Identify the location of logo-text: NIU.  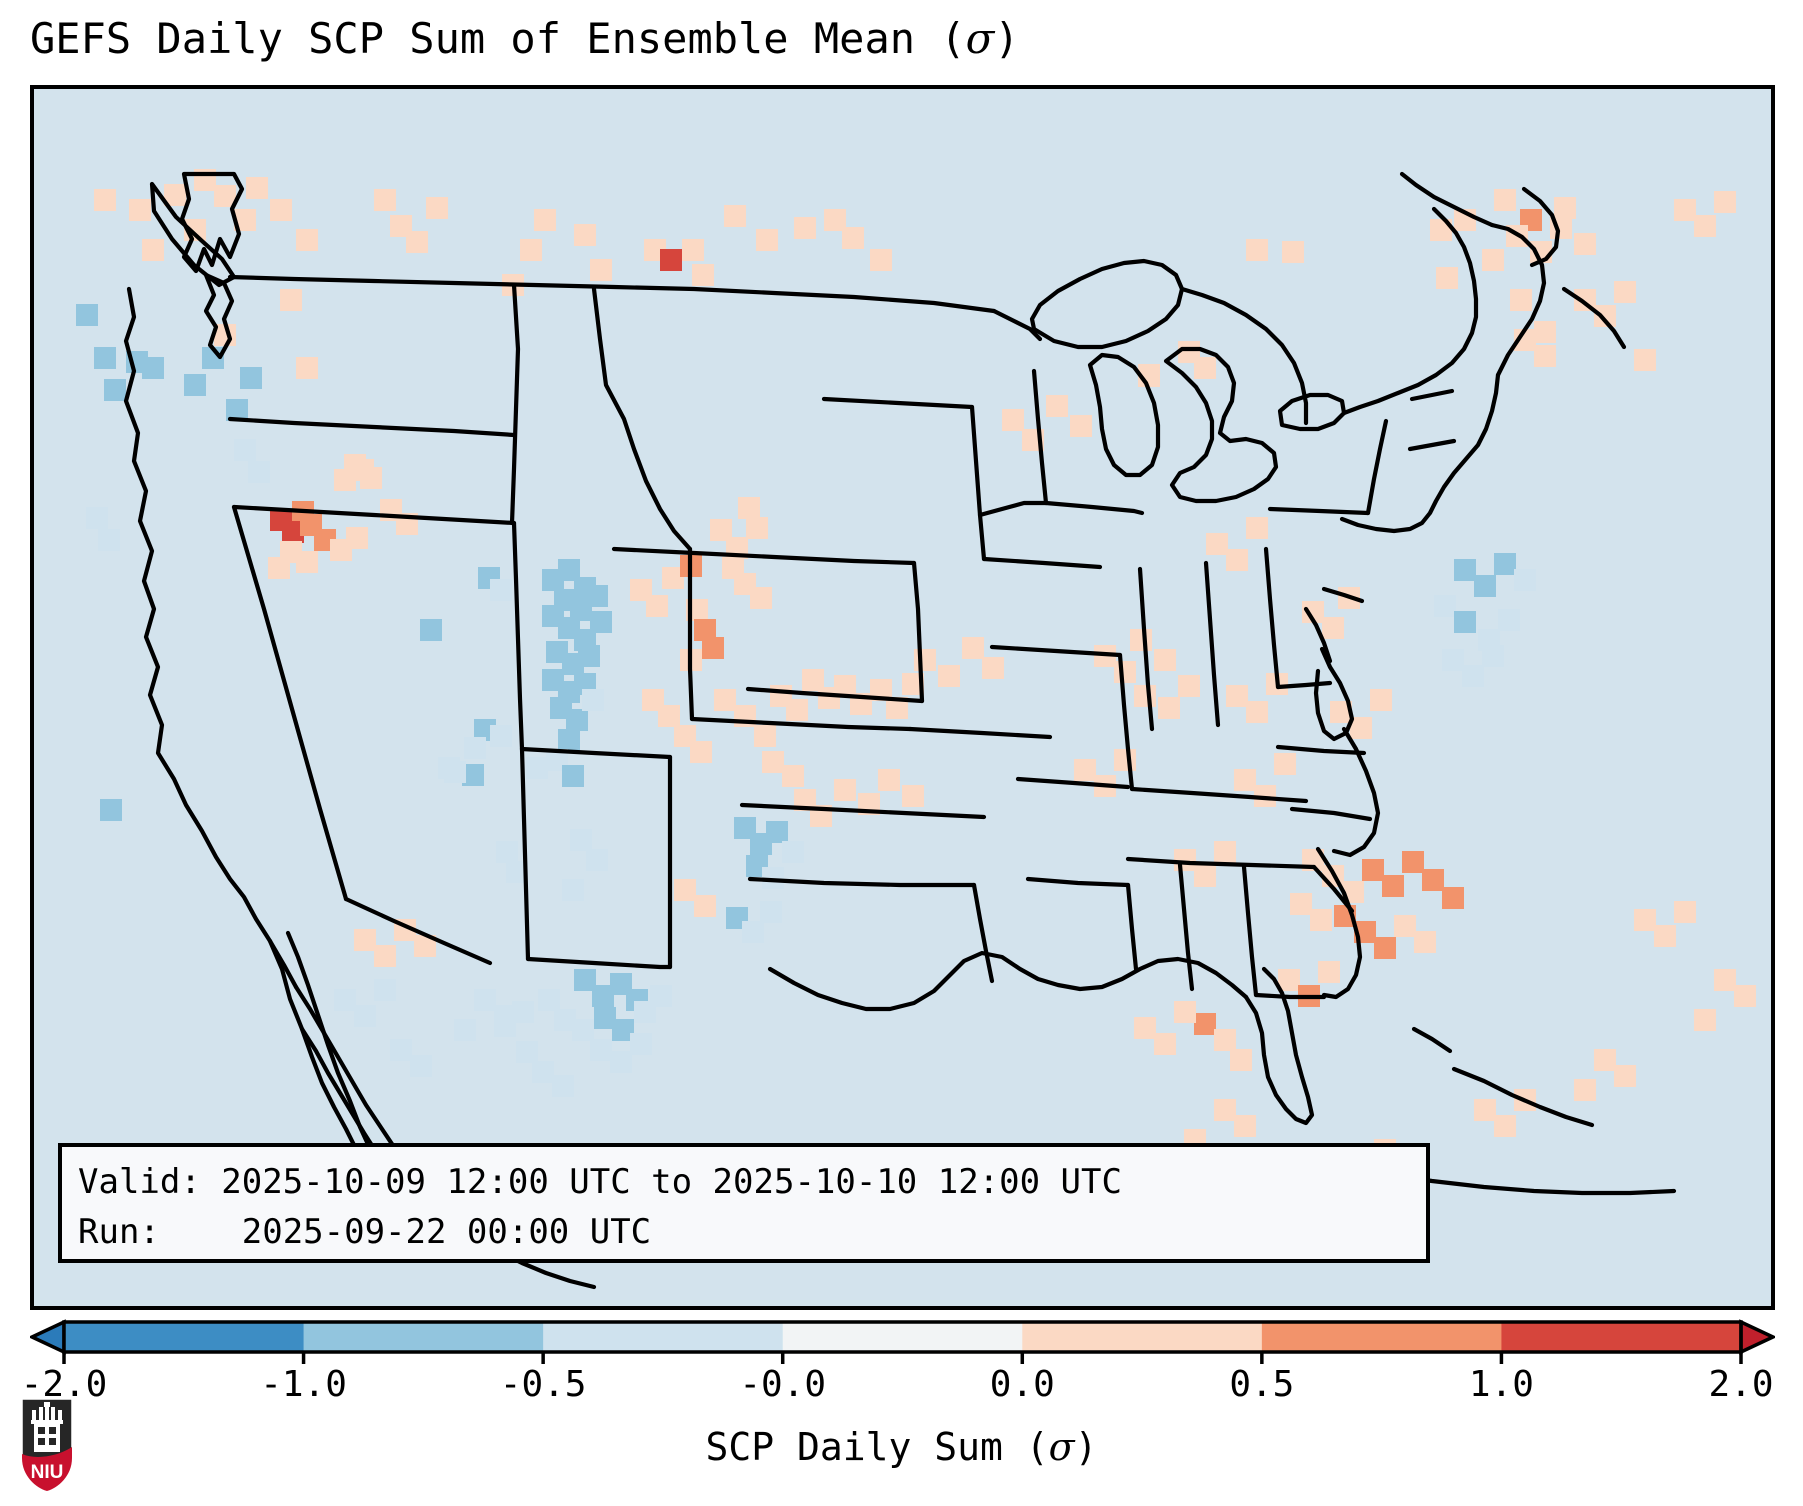
(47, 1472).